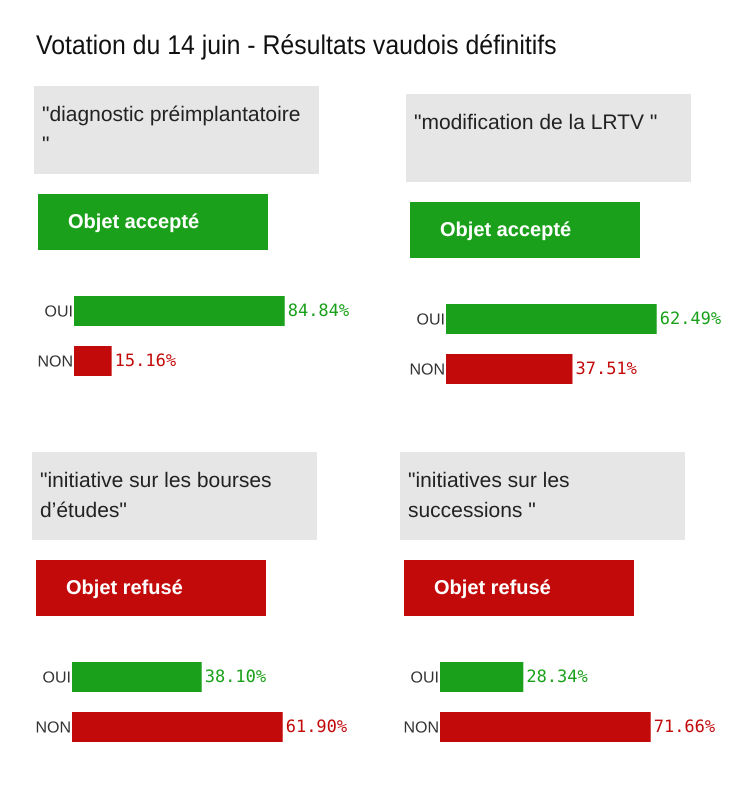 The image size is (738, 787). What do you see at coordinates (548, 138) in the screenshot?
I see `chart-title: "modification de la LRTV "` at bounding box center [548, 138].